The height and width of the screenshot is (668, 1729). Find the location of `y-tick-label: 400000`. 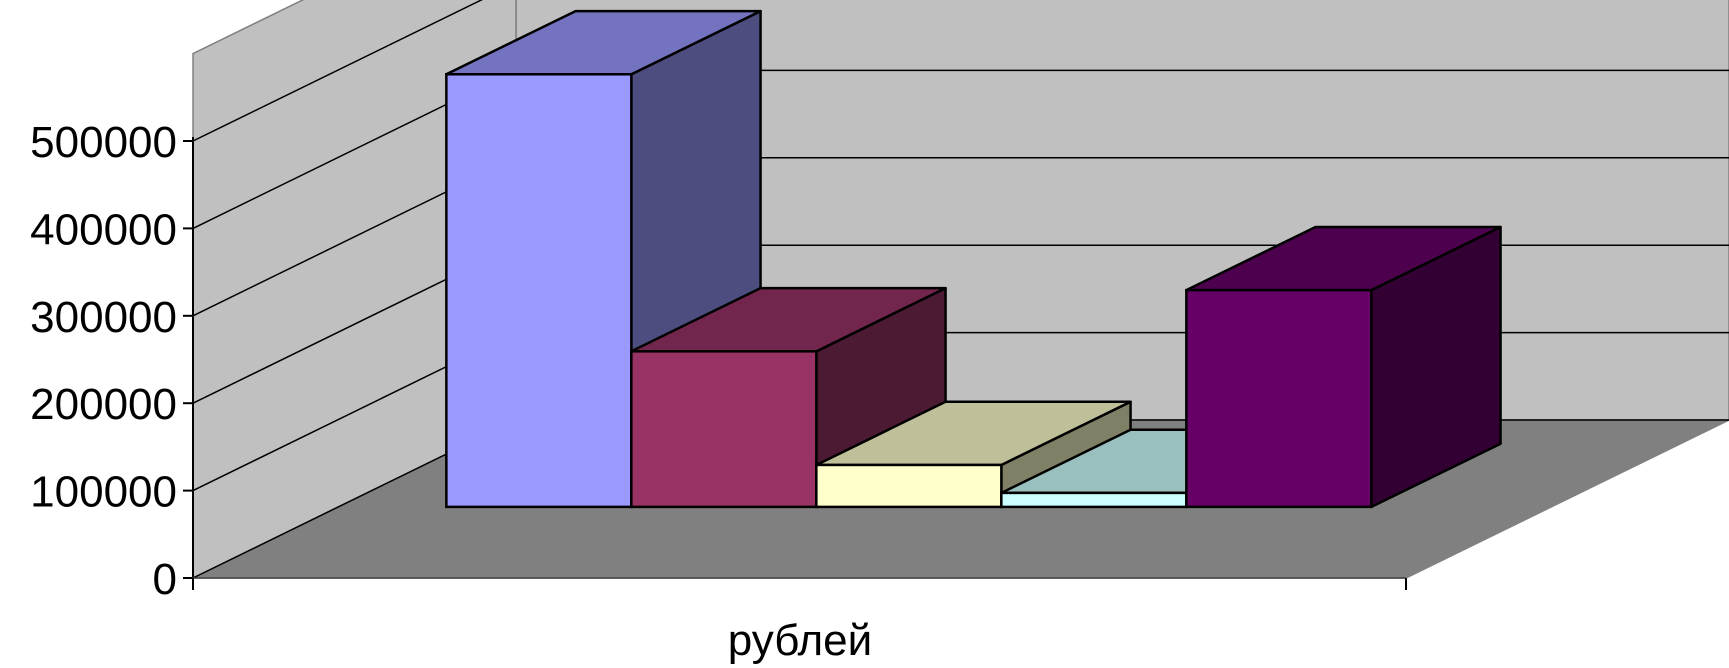

y-tick-label: 400000 is located at coordinates (103, 229).